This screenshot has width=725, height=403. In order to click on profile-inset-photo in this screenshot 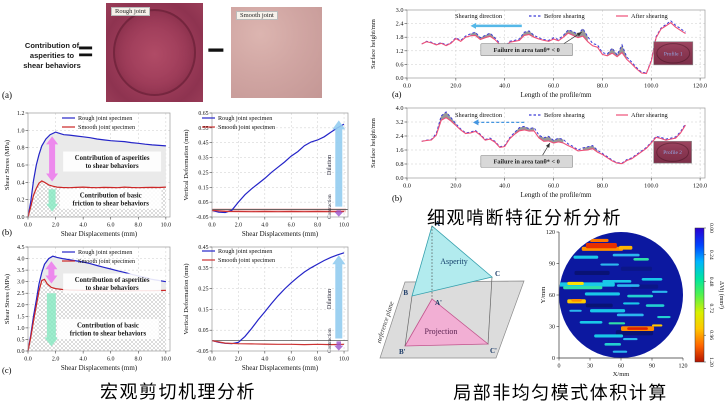, I will do `click(673, 53)`.